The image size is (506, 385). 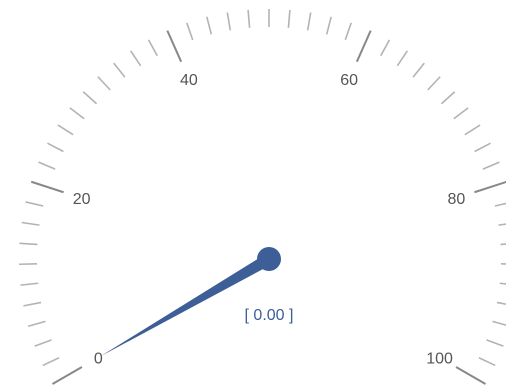 I want to click on tick-label: 60, so click(x=349, y=80).